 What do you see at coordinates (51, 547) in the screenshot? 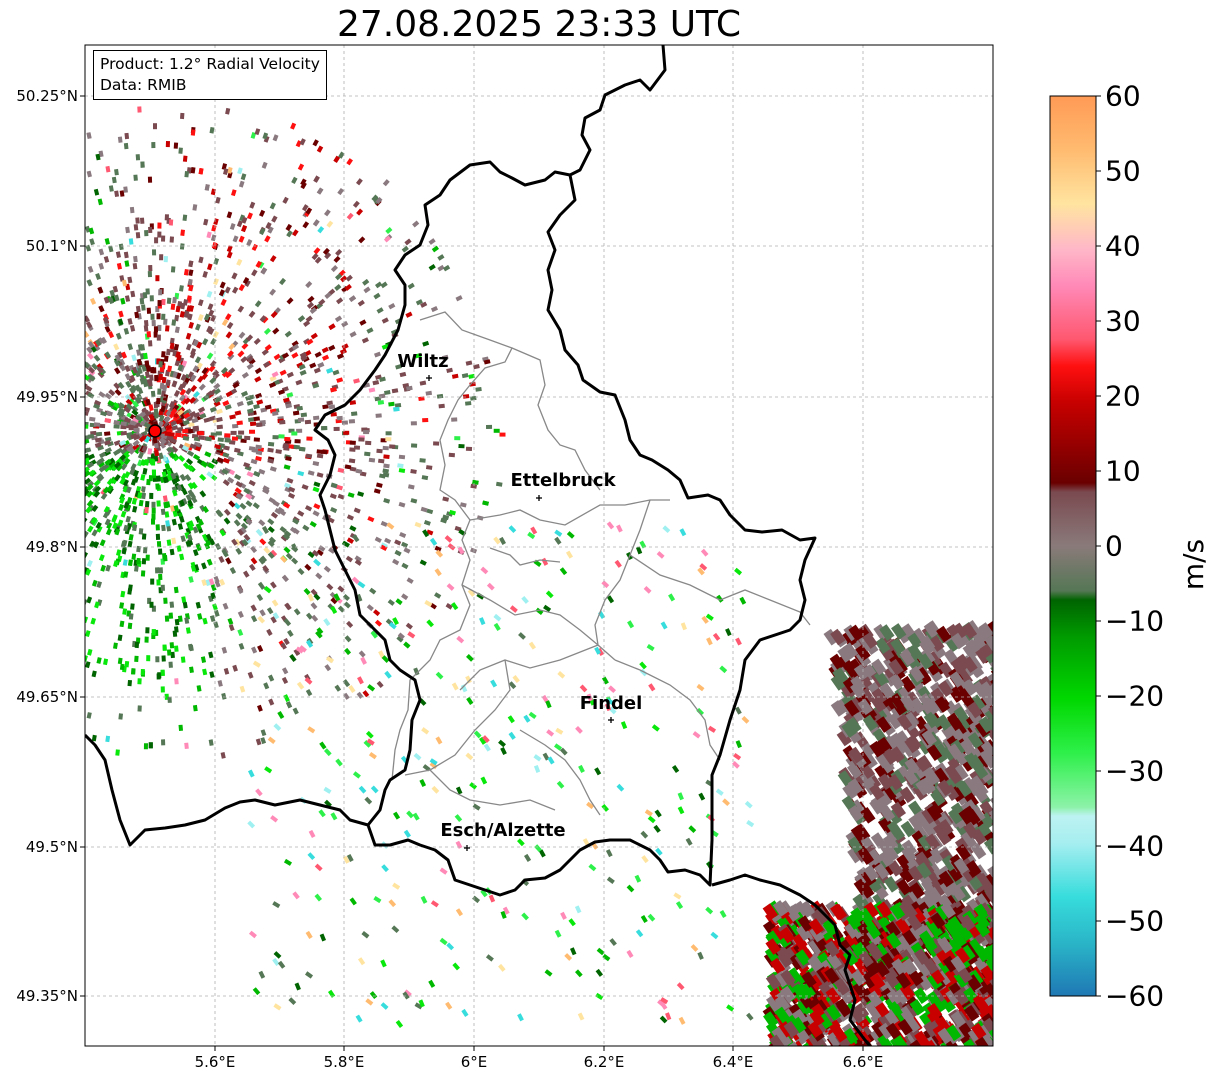
I see `lat-tick-label: 49.8°N` at bounding box center [51, 547].